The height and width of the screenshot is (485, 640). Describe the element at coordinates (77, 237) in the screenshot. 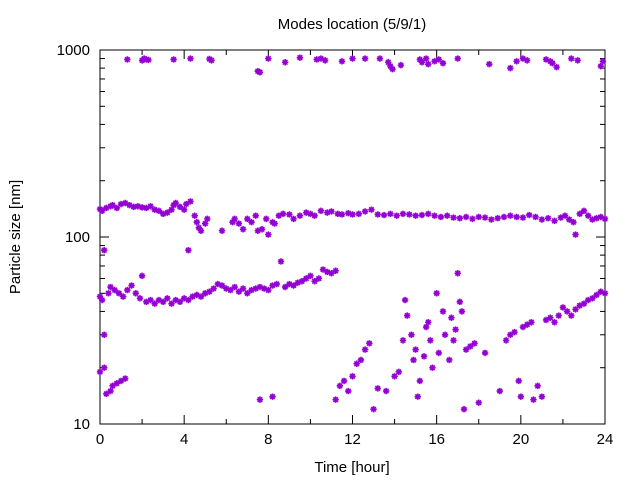

I see `y-tick-label: 100` at that location.